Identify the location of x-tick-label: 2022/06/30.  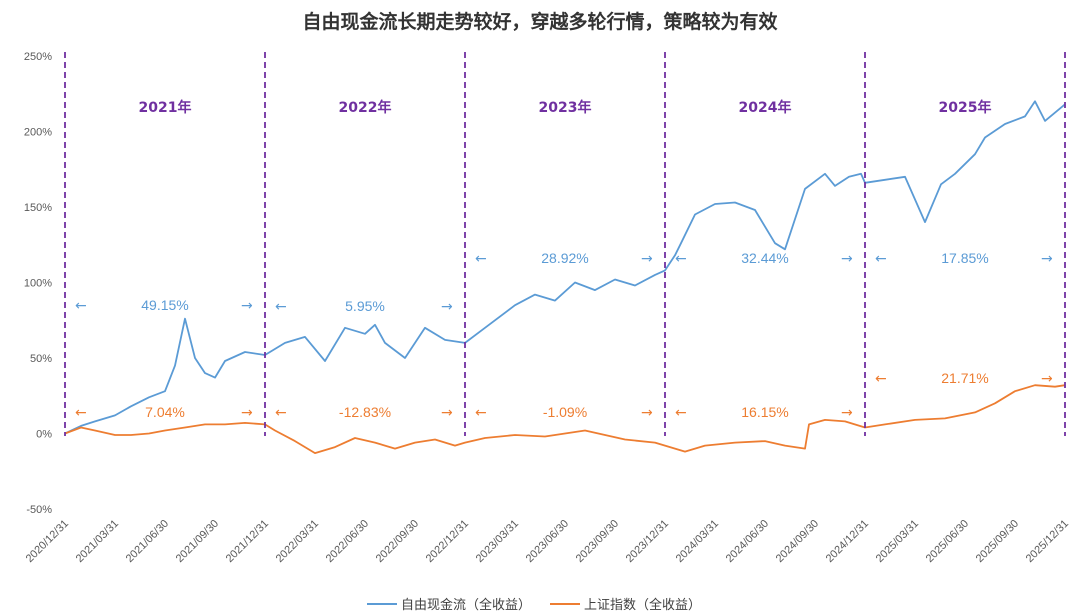
(347, 541).